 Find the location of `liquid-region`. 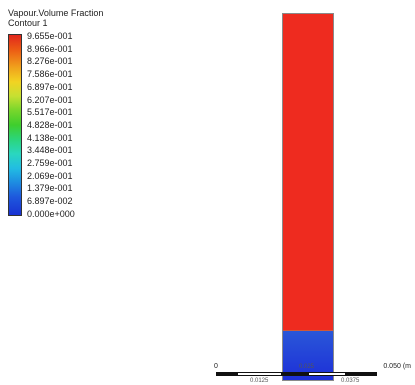

liquid-region is located at coordinates (308, 355).